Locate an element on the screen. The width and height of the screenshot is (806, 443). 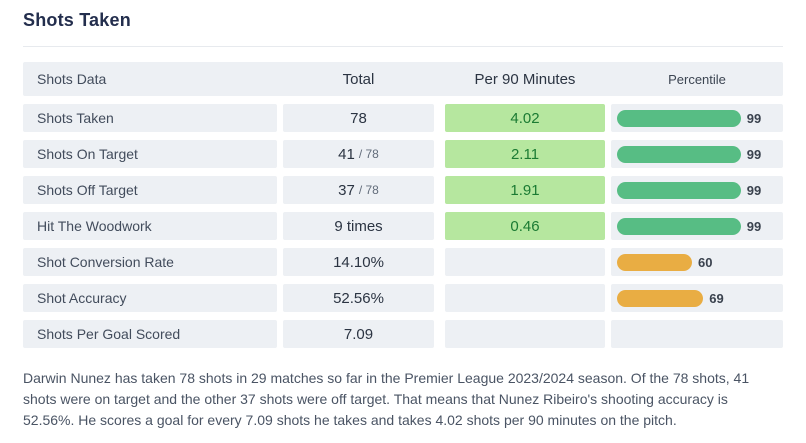
table-row: Shots Per Goal Scored 7.09 is located at coordinates (403, 334).